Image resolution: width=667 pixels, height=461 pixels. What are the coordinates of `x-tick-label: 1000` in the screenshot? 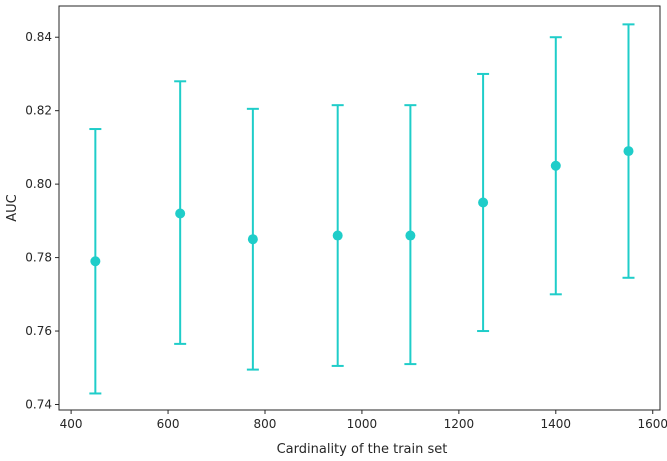 It's located at (362, 424).